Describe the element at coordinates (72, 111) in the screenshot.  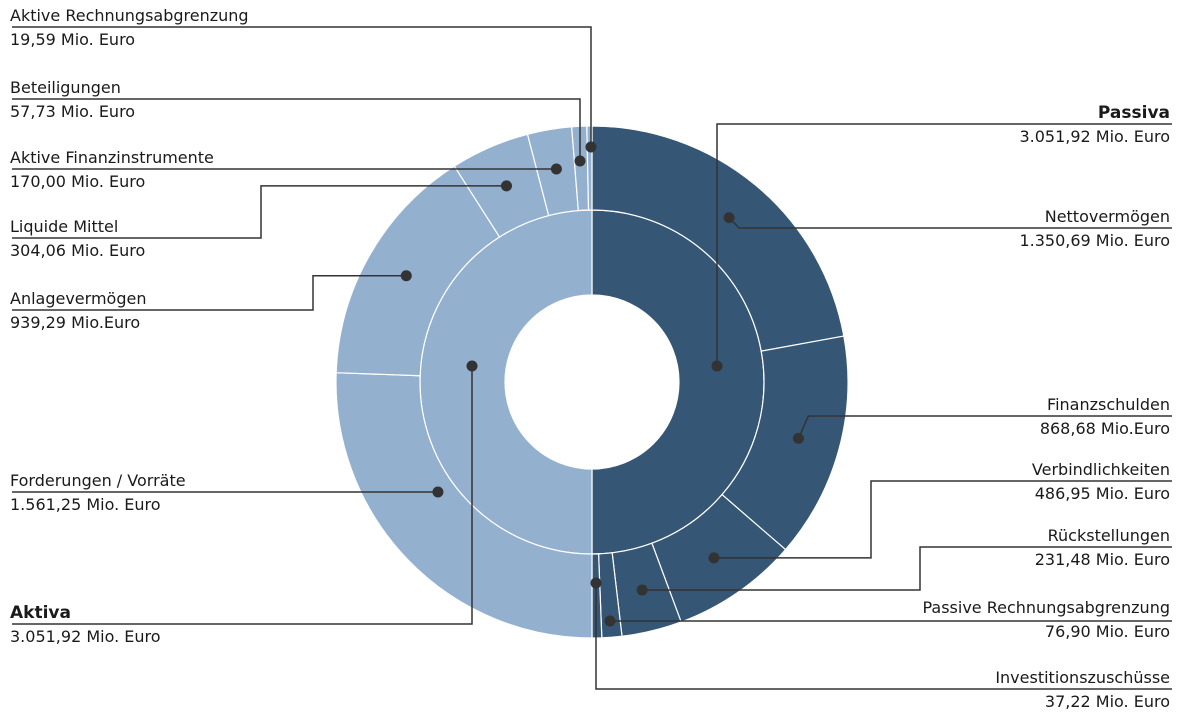
I see `label-value-beteiligungen: 57,73 Mio. Euro` at that location.